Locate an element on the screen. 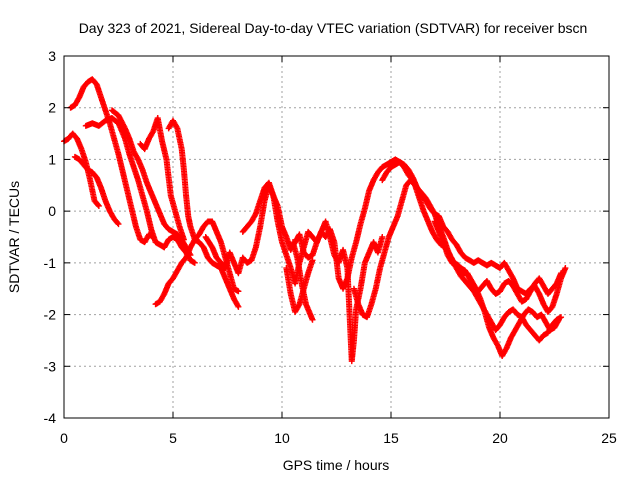  x-tick-label: 0 is located at coordinates (64, 438).